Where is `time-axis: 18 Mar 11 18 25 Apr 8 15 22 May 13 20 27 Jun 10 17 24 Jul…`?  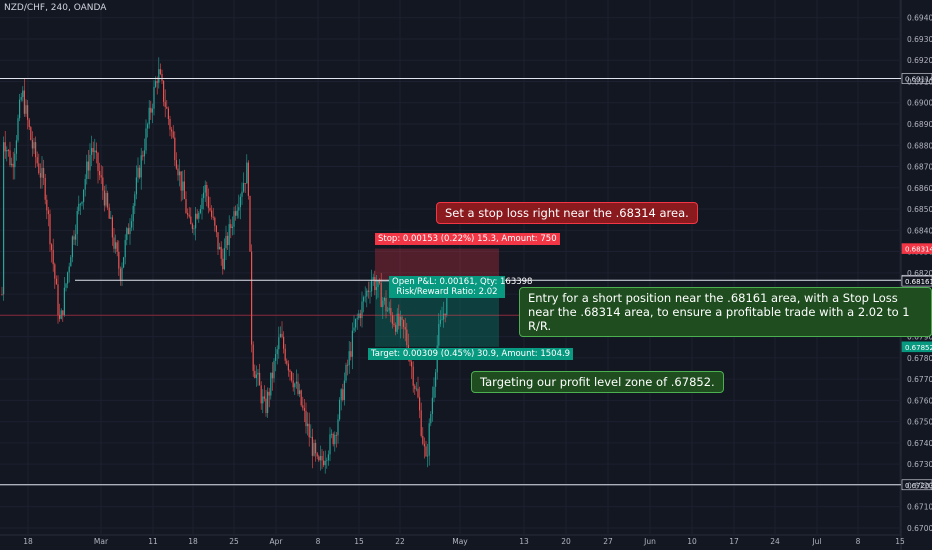
time-axis: 18 Mar 11 18 25 Apr 8 15 22 May 13 20 27 Jun 10 17 24 Jul… is located at coordinates (464, 541).